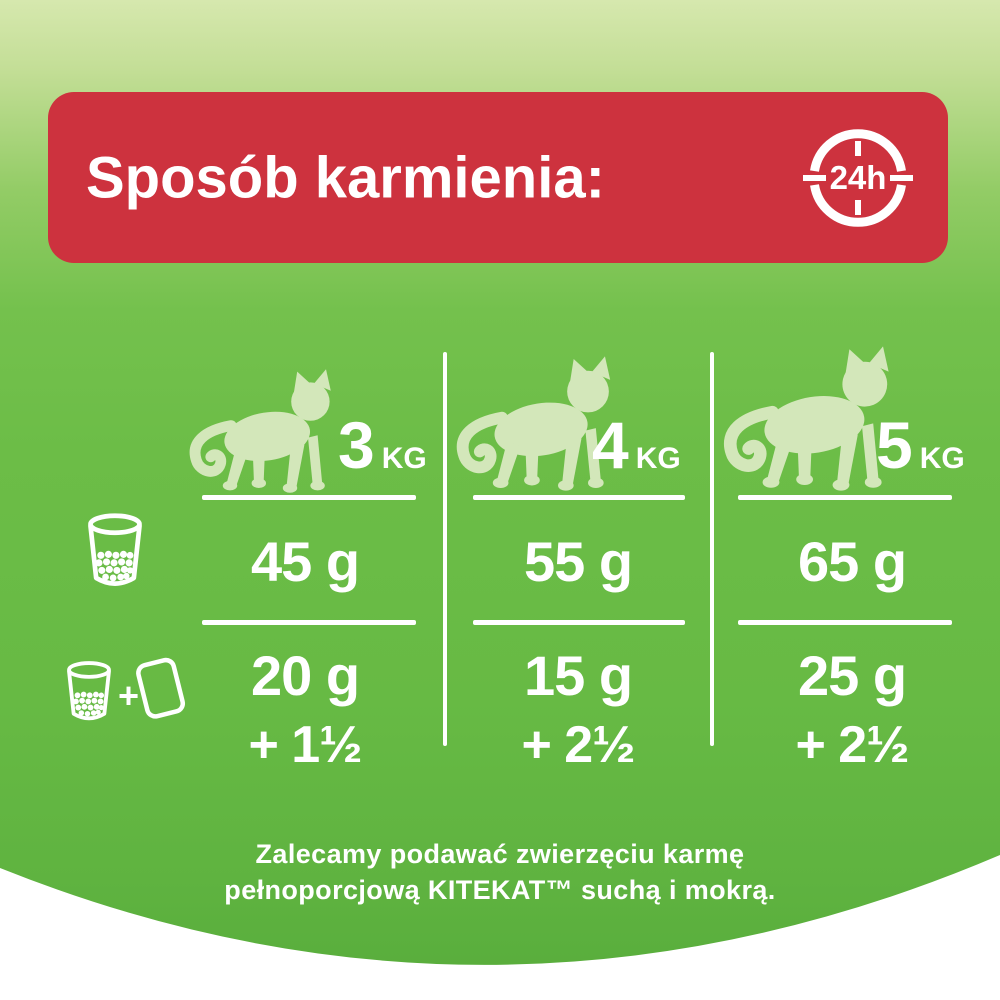  Describe the element at coordinates (305, 709) in the screenshot. I see `mixed-amount-3kg: 20 g + 1½` at that location.